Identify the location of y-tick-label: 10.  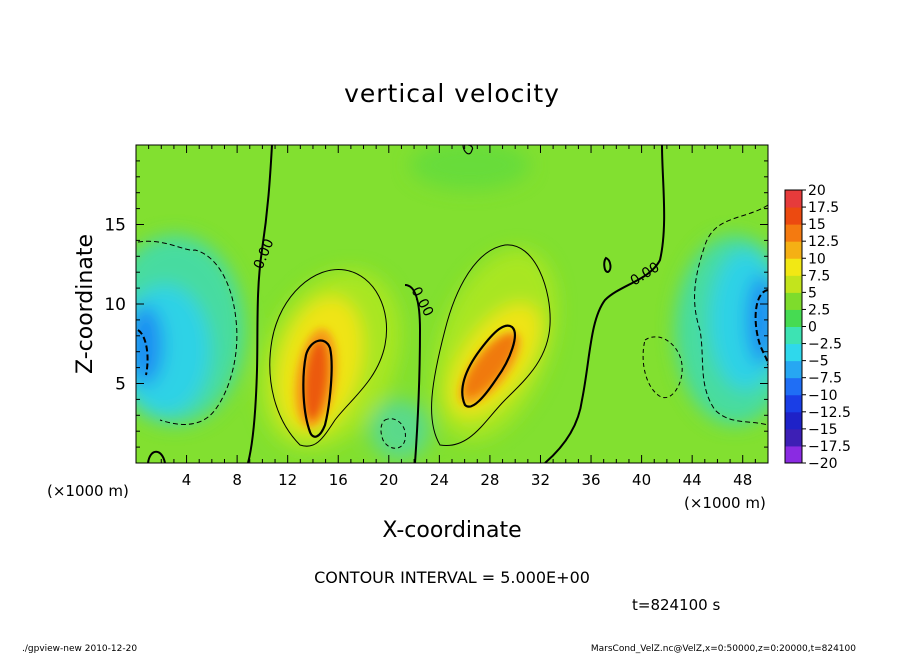
(115, 305).